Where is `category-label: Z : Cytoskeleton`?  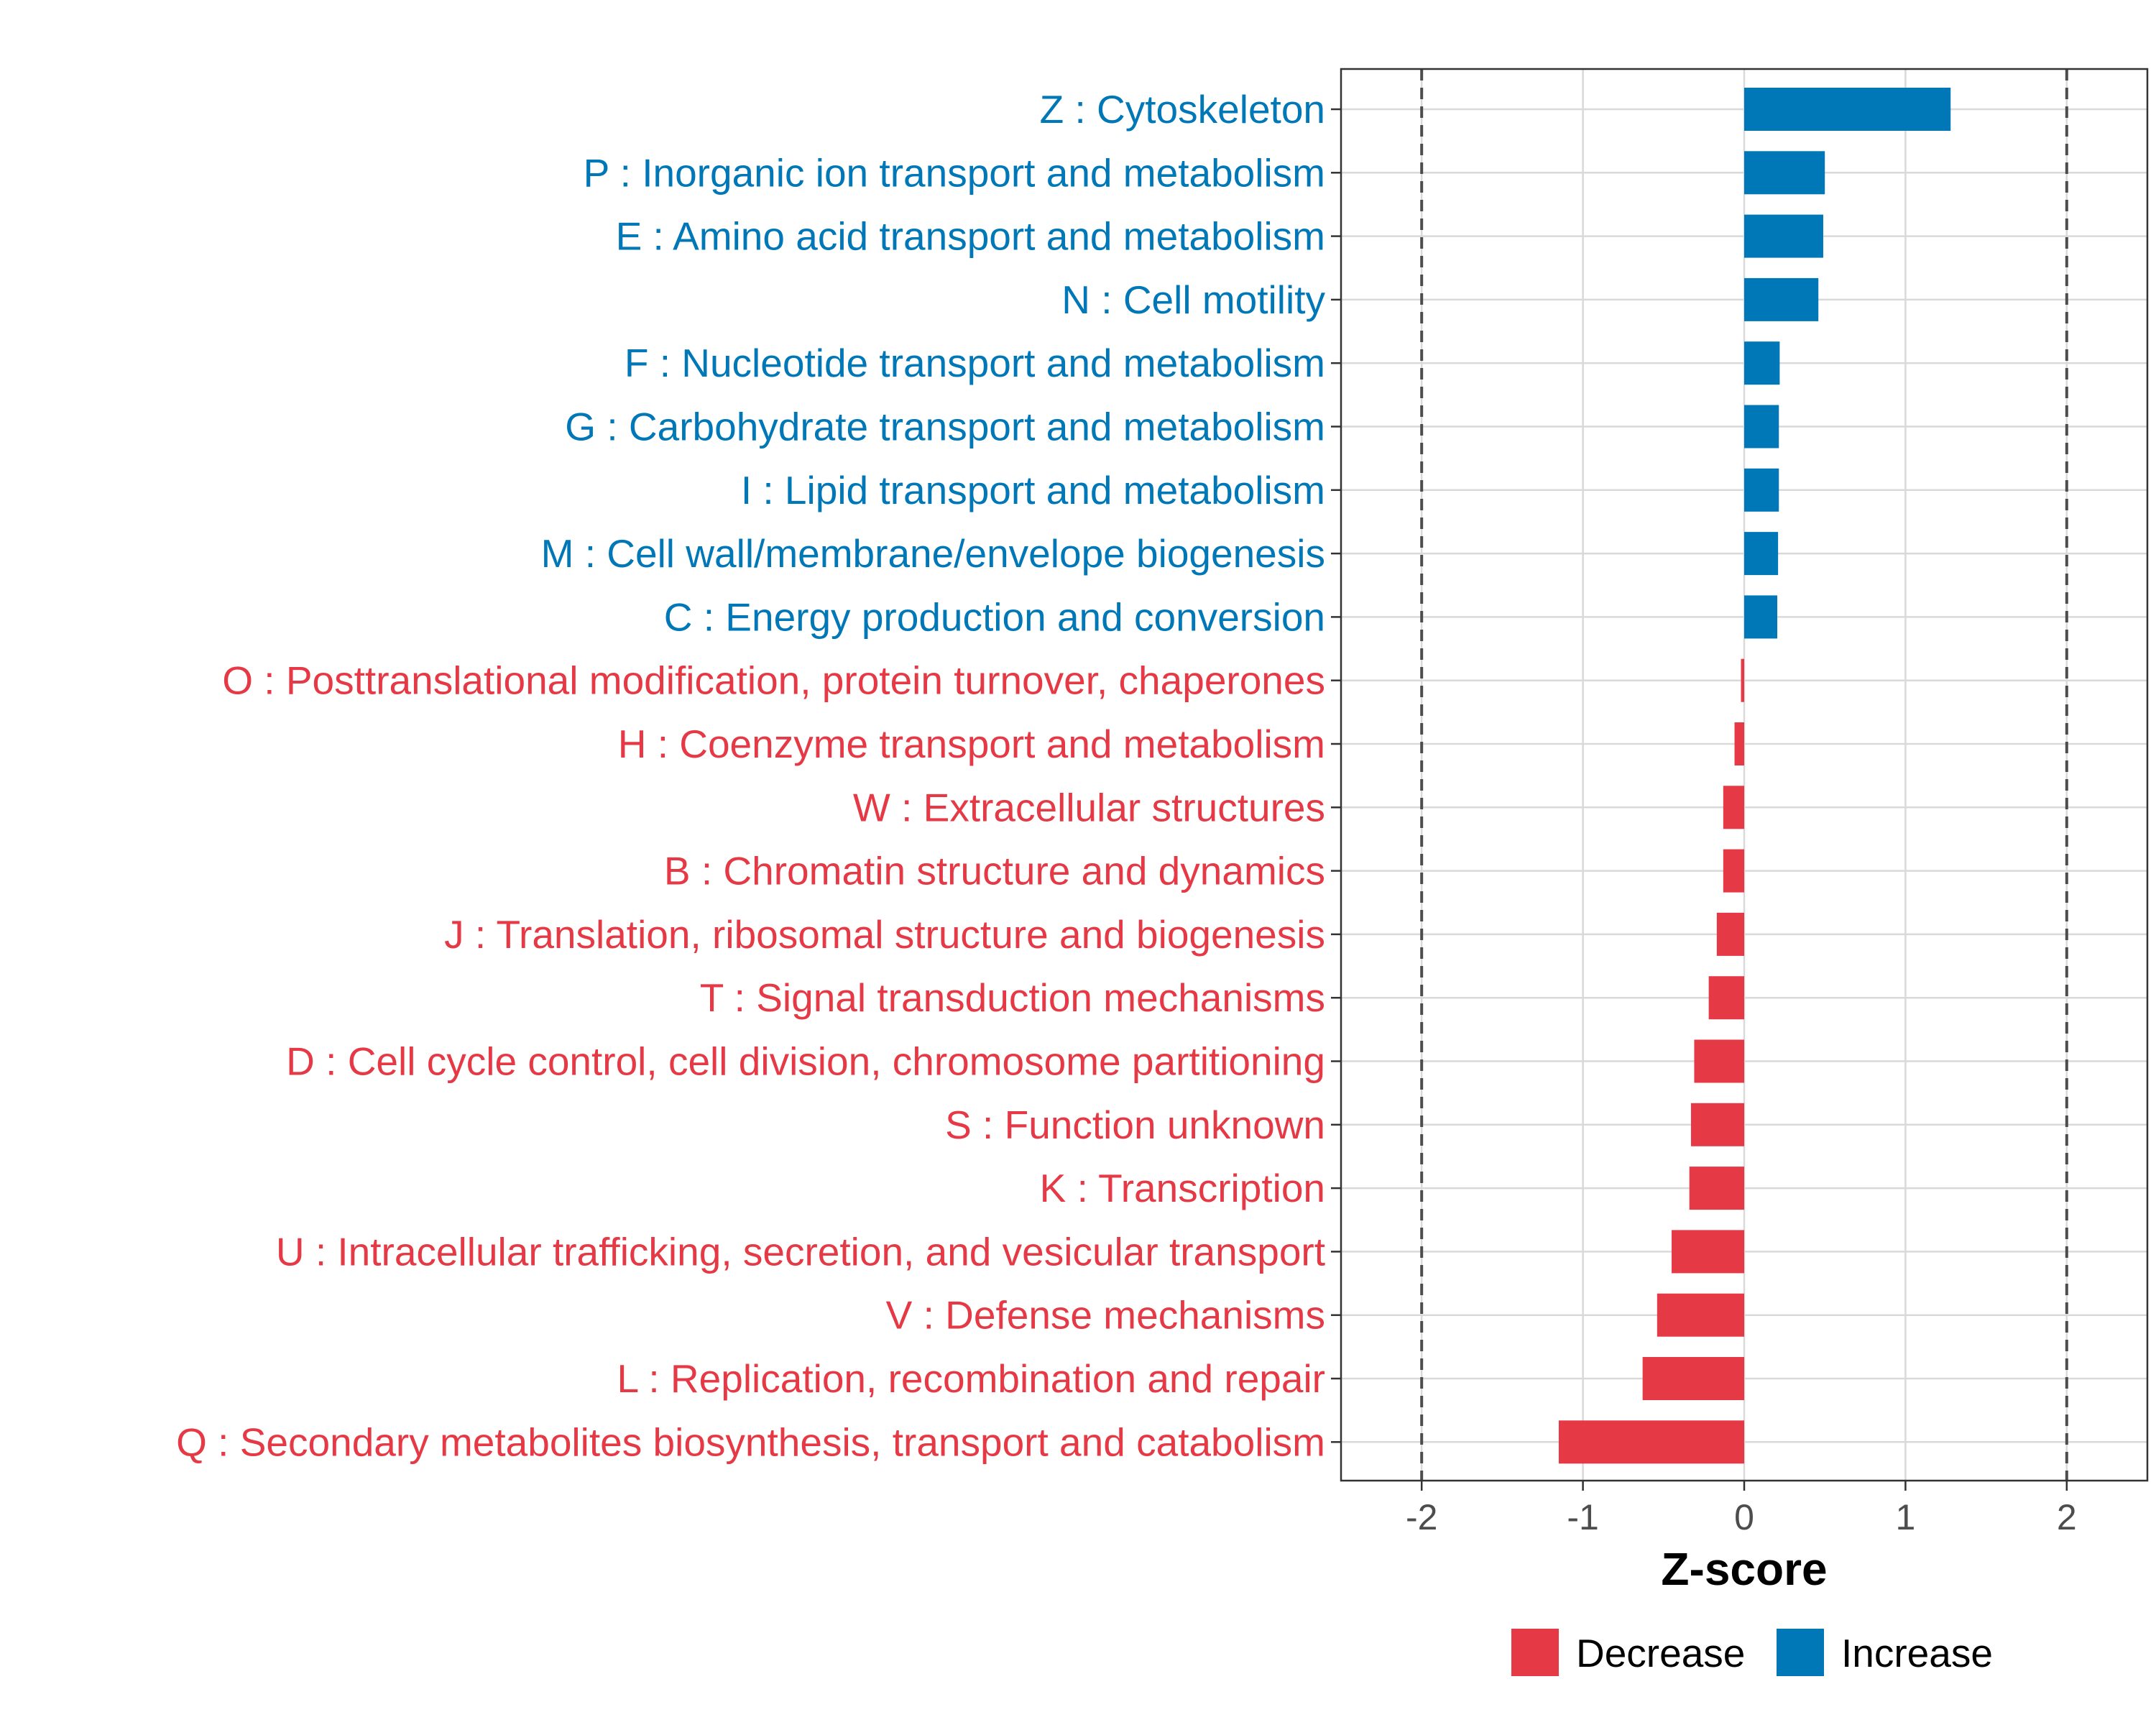 category-label: Z : Cytoskeleton is located at coordinates (1182, 109).